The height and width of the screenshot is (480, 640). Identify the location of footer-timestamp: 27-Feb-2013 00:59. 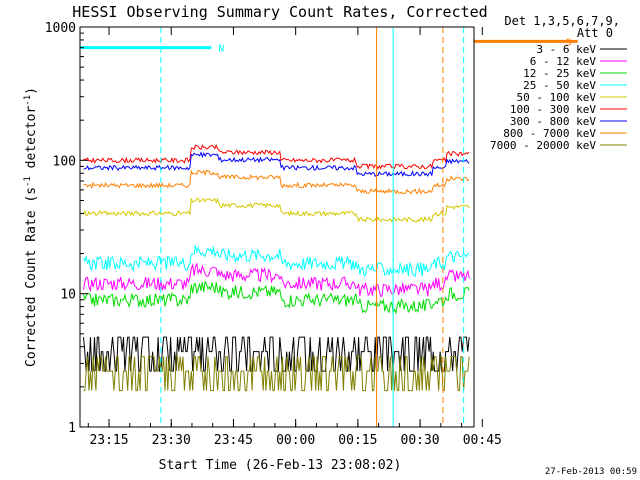
(591, 472).